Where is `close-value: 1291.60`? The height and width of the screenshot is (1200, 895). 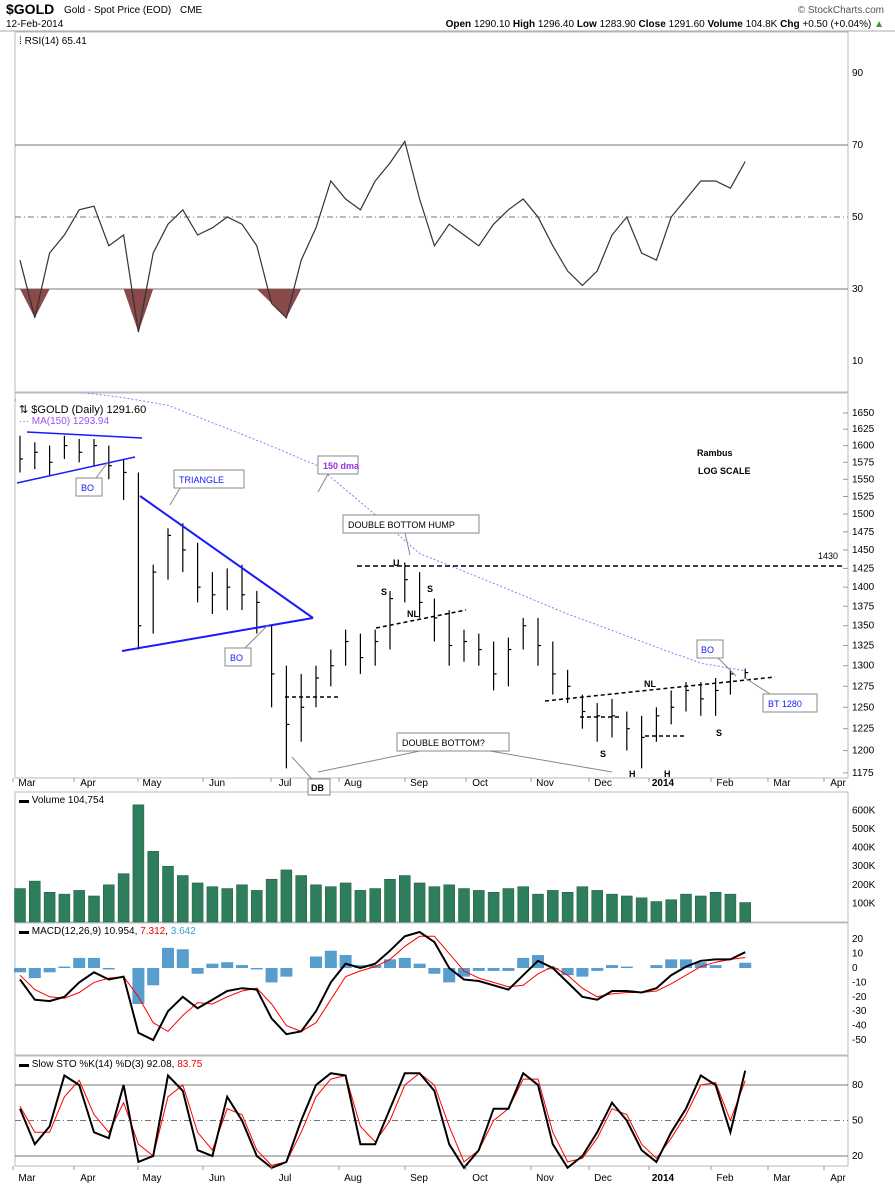 close-value: 1291.60 is located at coordinates (687, 24).